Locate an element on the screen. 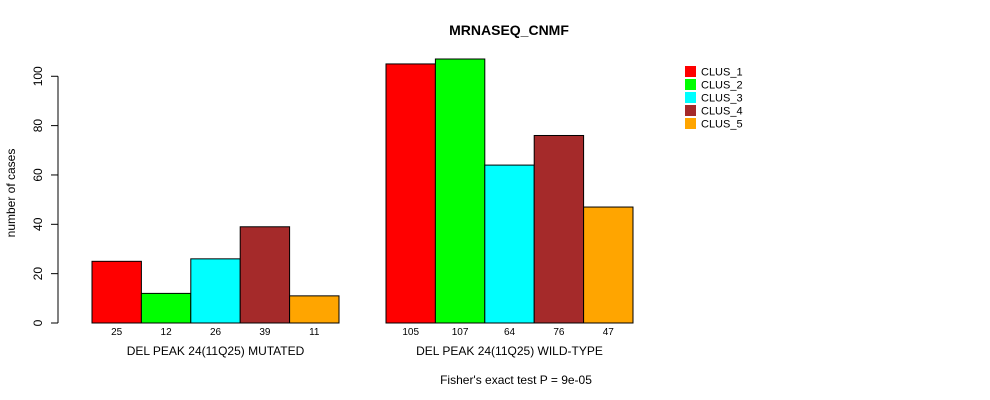 The image size is (990, 400). bar-count-label: 64 is located at coordinates (510, 332).